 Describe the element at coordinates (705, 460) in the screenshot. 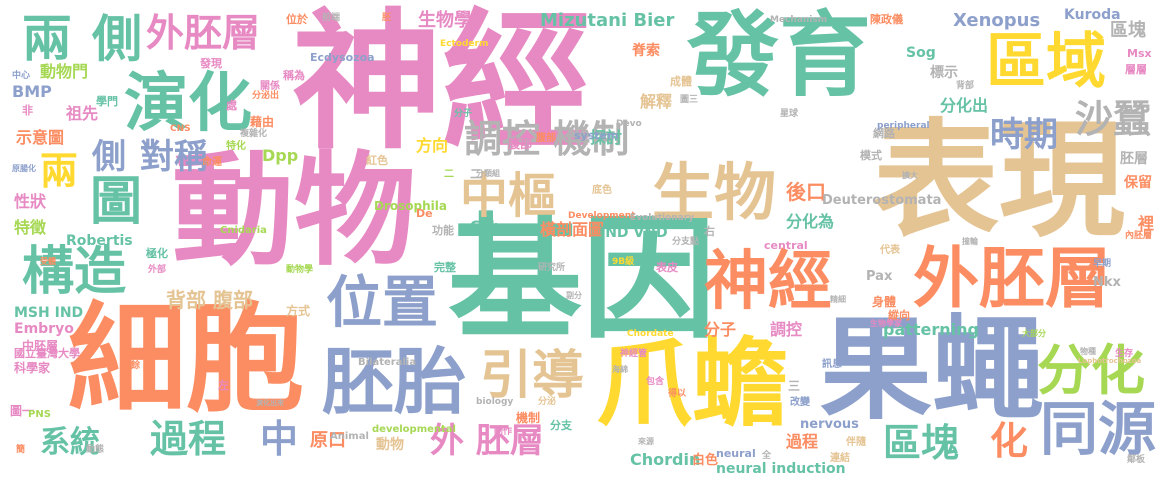

I see `word: 白色` at that location.